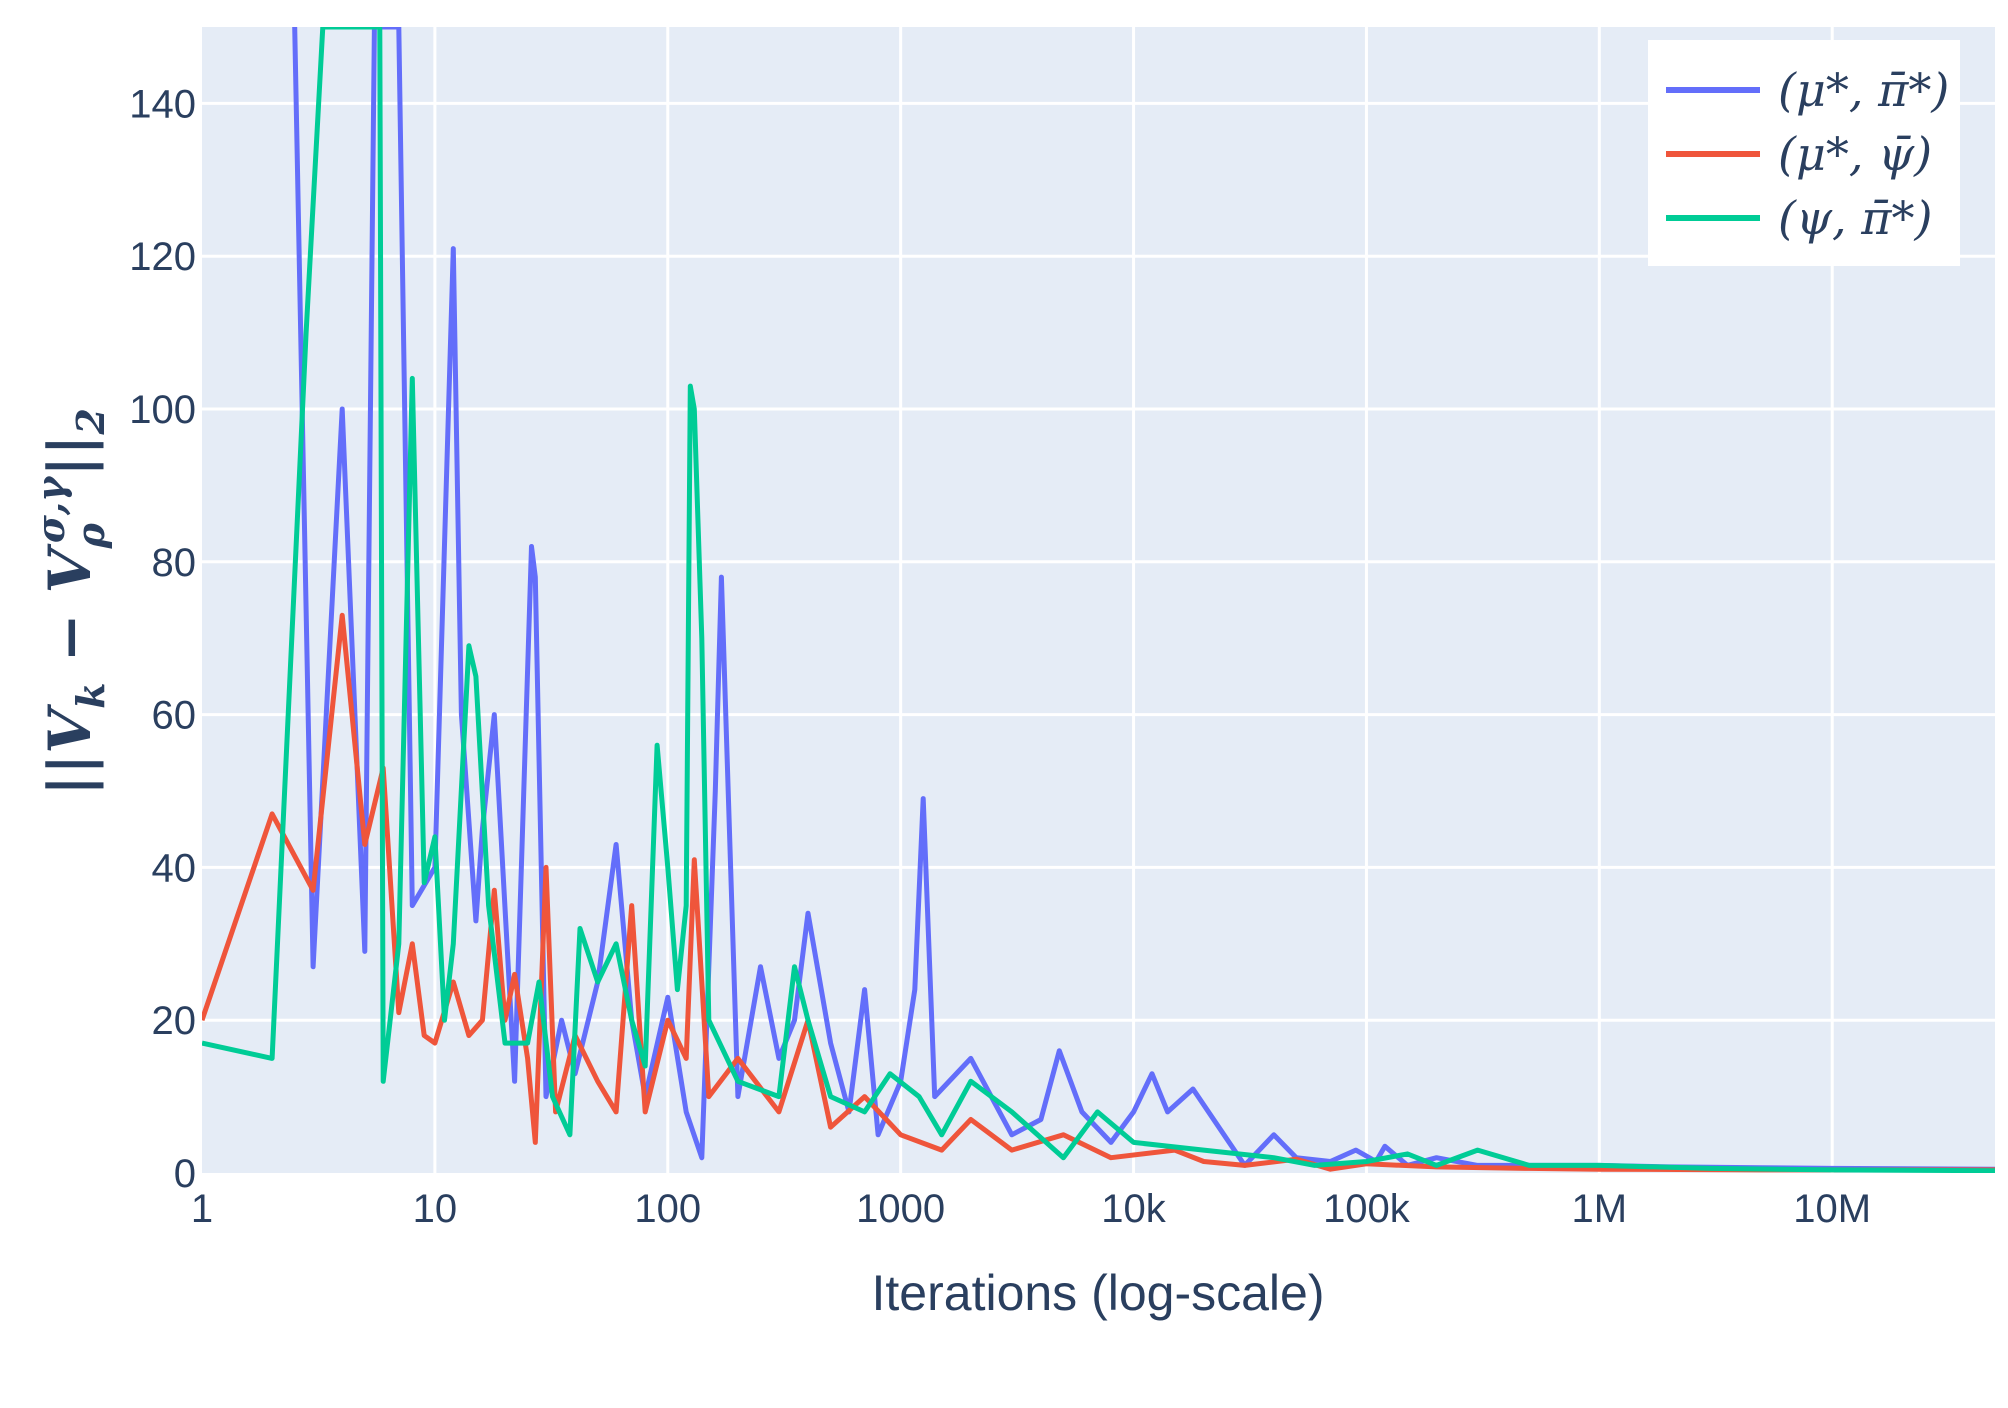  What do you see at coordinates (174, 868) in the screenshot?
I see `y-tick-label: 40` at bounding box center [174, 868].